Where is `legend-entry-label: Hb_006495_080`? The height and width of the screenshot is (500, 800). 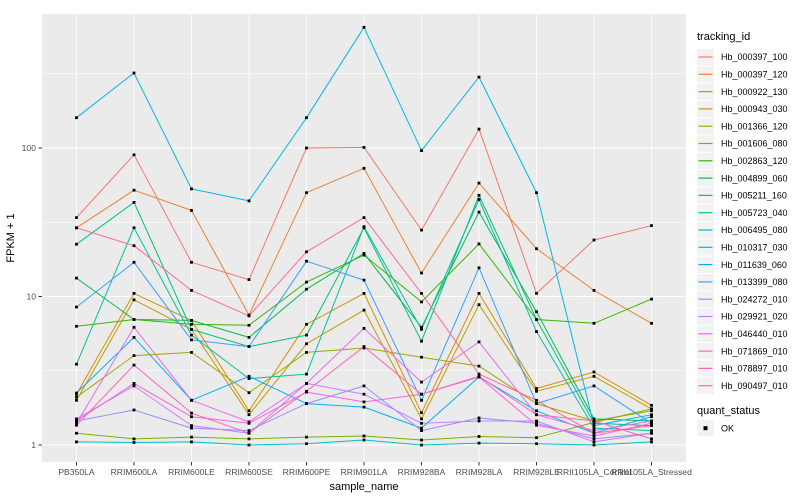 legend-entry-label: Hb_006495_080 is located at coordinates (754, 230).